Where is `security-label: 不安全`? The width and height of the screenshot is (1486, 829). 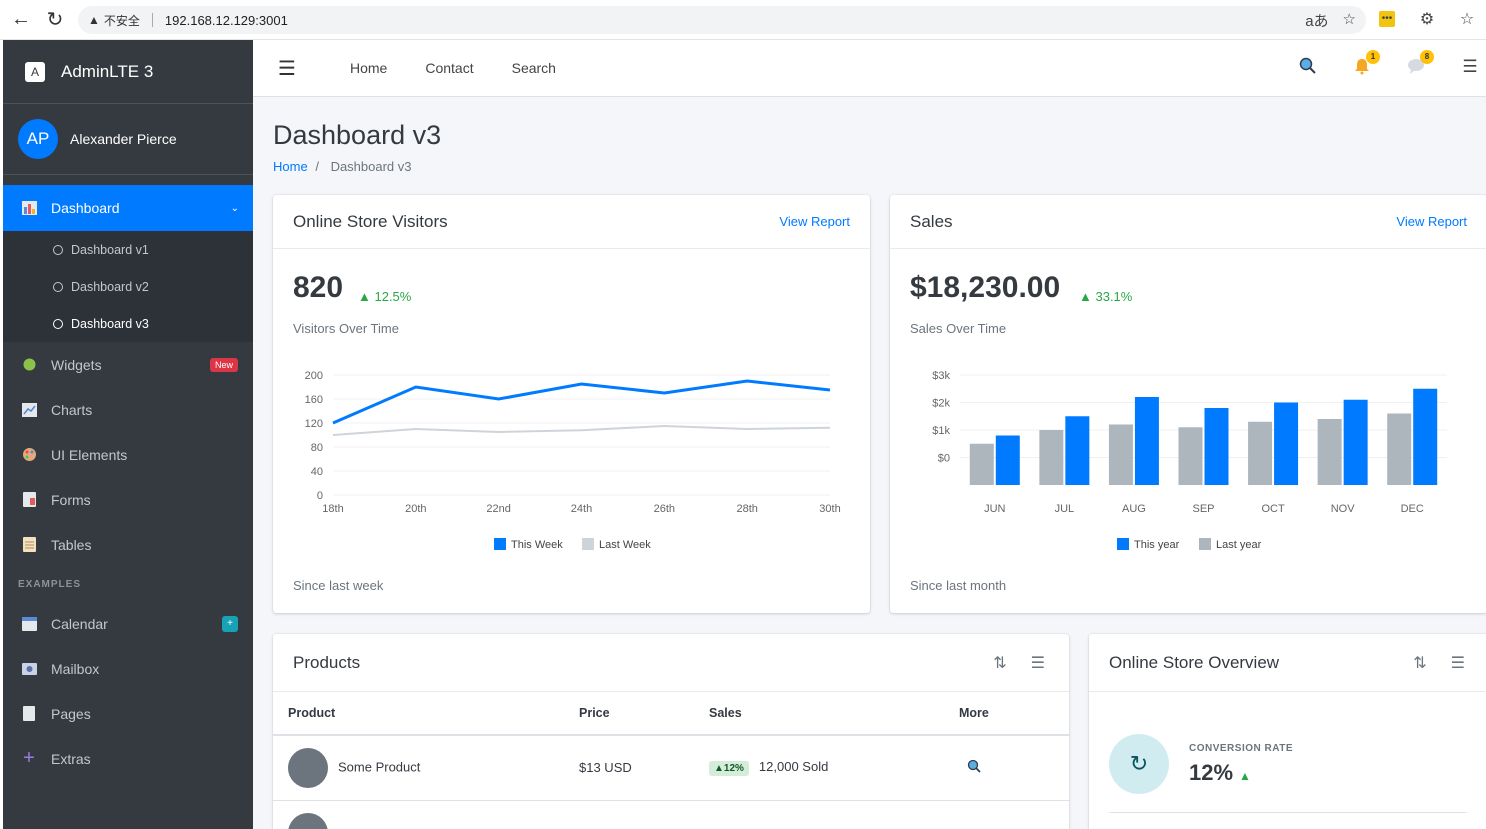
security-label: 不安全 is located at coordinates (121, 20).